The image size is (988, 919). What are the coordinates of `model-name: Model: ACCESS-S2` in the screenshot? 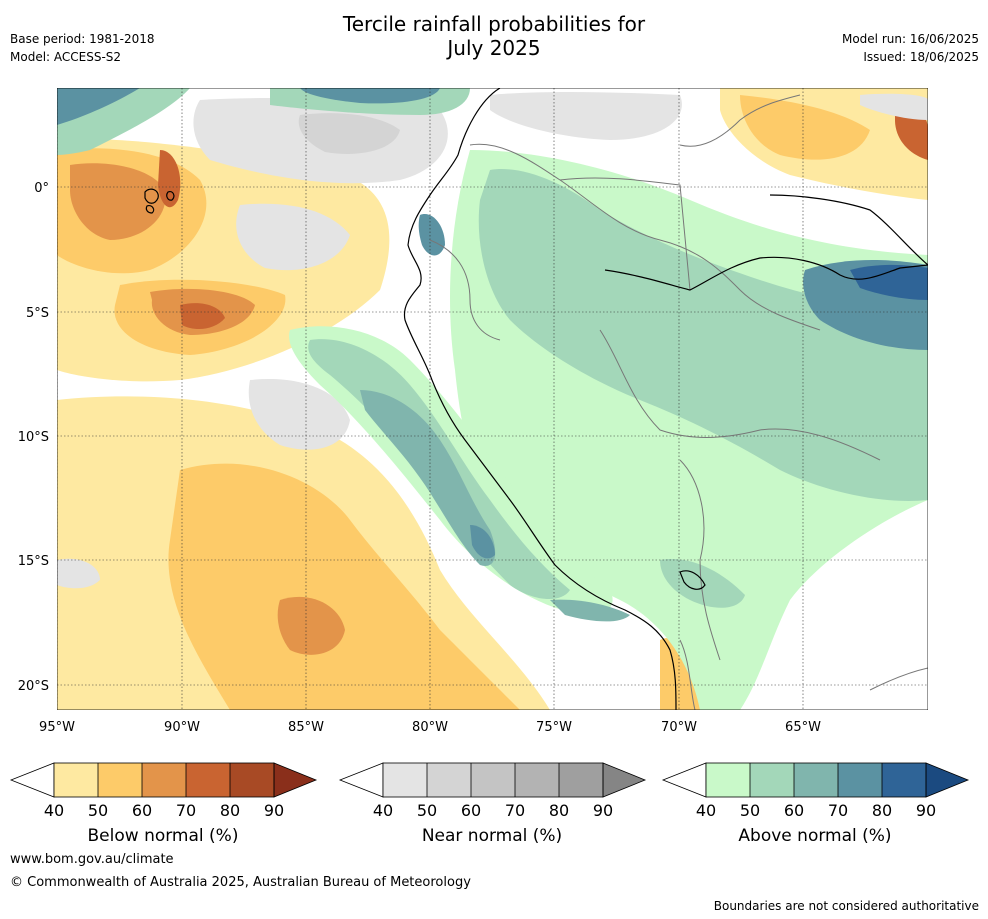 It's located at (66, 57).